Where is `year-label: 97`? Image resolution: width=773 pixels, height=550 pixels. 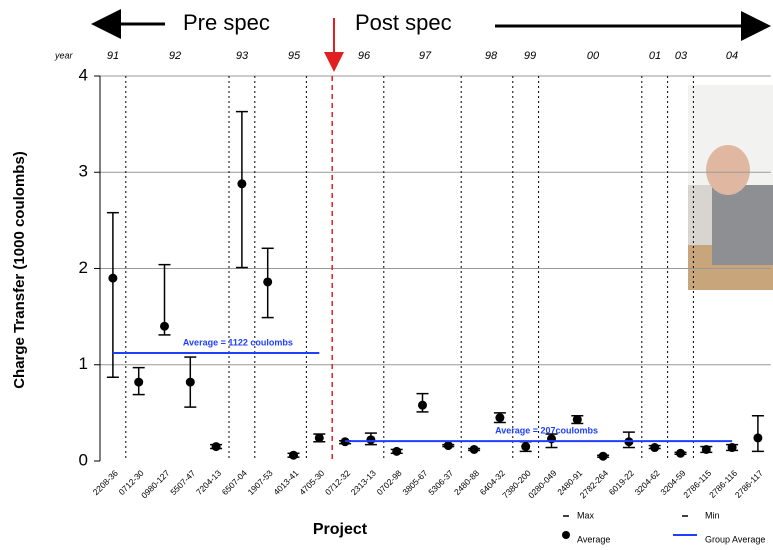 year-label: 97 is located at coordinates (425, 56).